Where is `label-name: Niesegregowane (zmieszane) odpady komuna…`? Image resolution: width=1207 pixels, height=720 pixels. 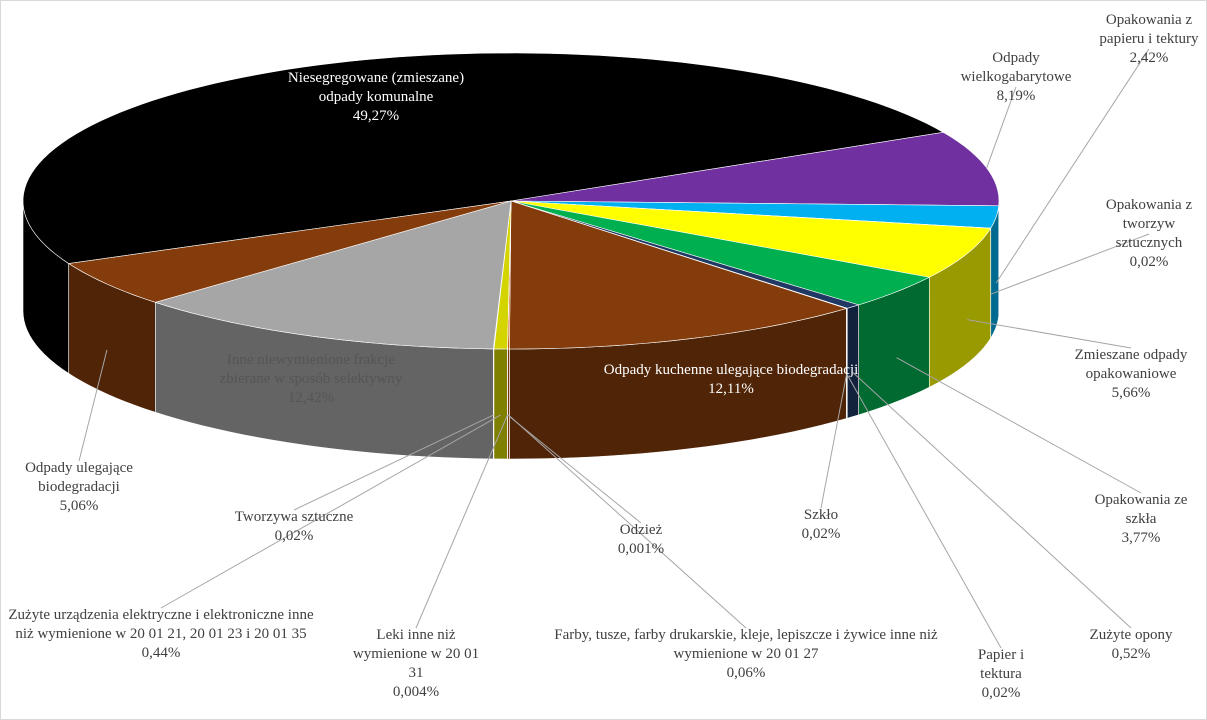 label-name: Niesegregowane (zmieszane) odpady komuna… is located at coordinates (376, 87).